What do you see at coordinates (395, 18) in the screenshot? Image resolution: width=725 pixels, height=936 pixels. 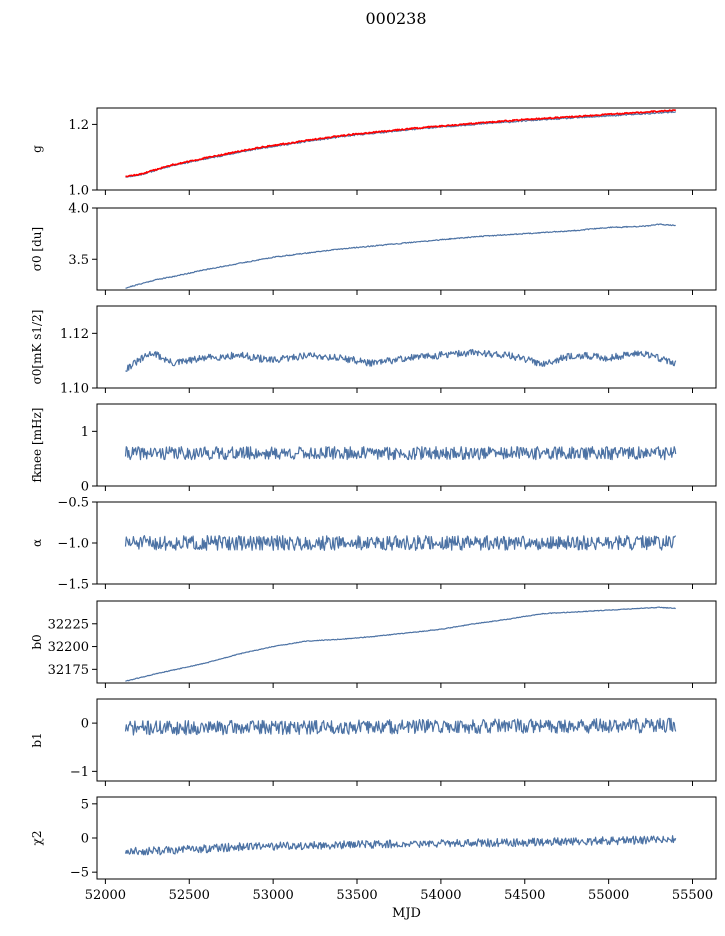 I see `figure-title: 000238` at bounding box center [395, 18].